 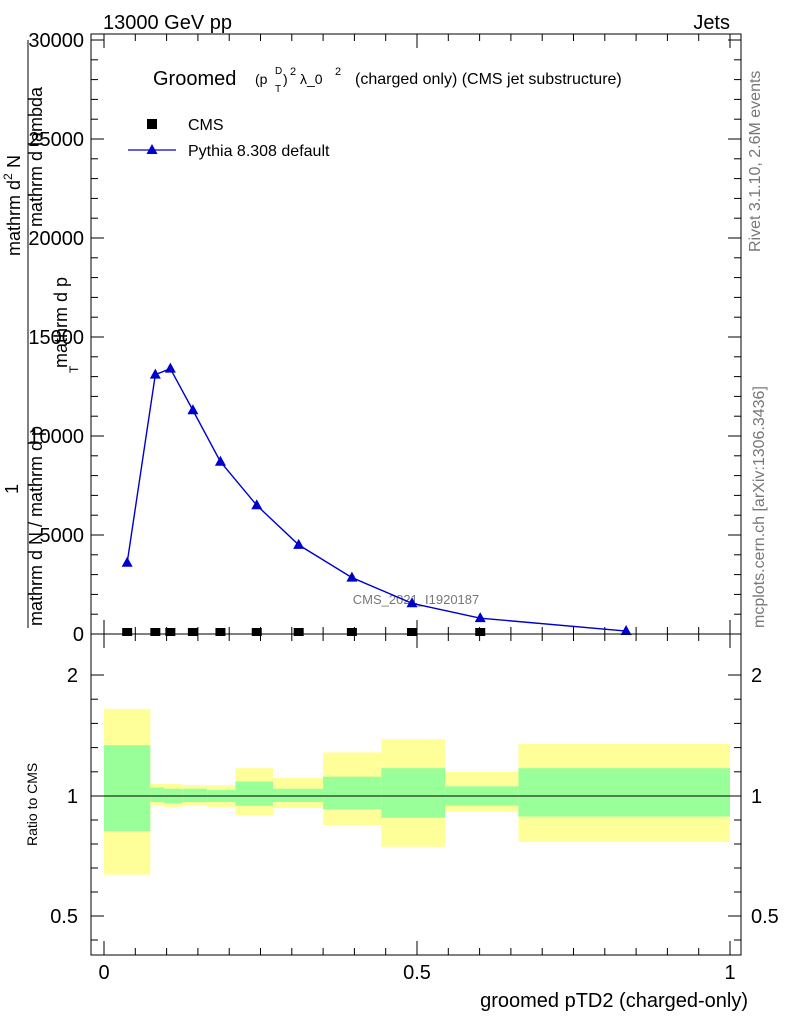 What do you see at coordinates (78, 635) in the screenshot?
I see `main-y-tick-label: 0` at bounding box center [78, 635].